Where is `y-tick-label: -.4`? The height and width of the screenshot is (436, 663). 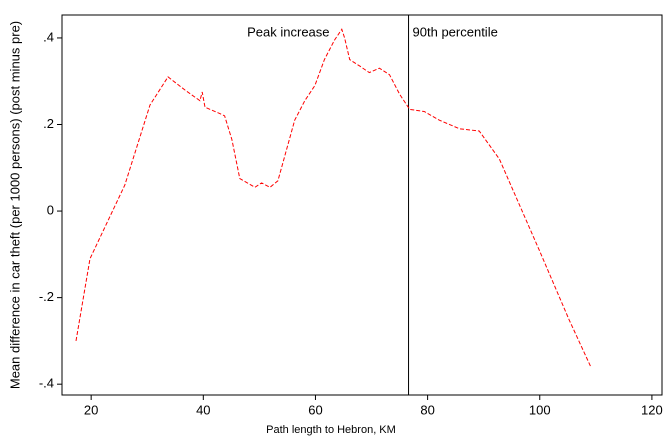 y-tick-label: -.4 is located at coordinates (46, 383).